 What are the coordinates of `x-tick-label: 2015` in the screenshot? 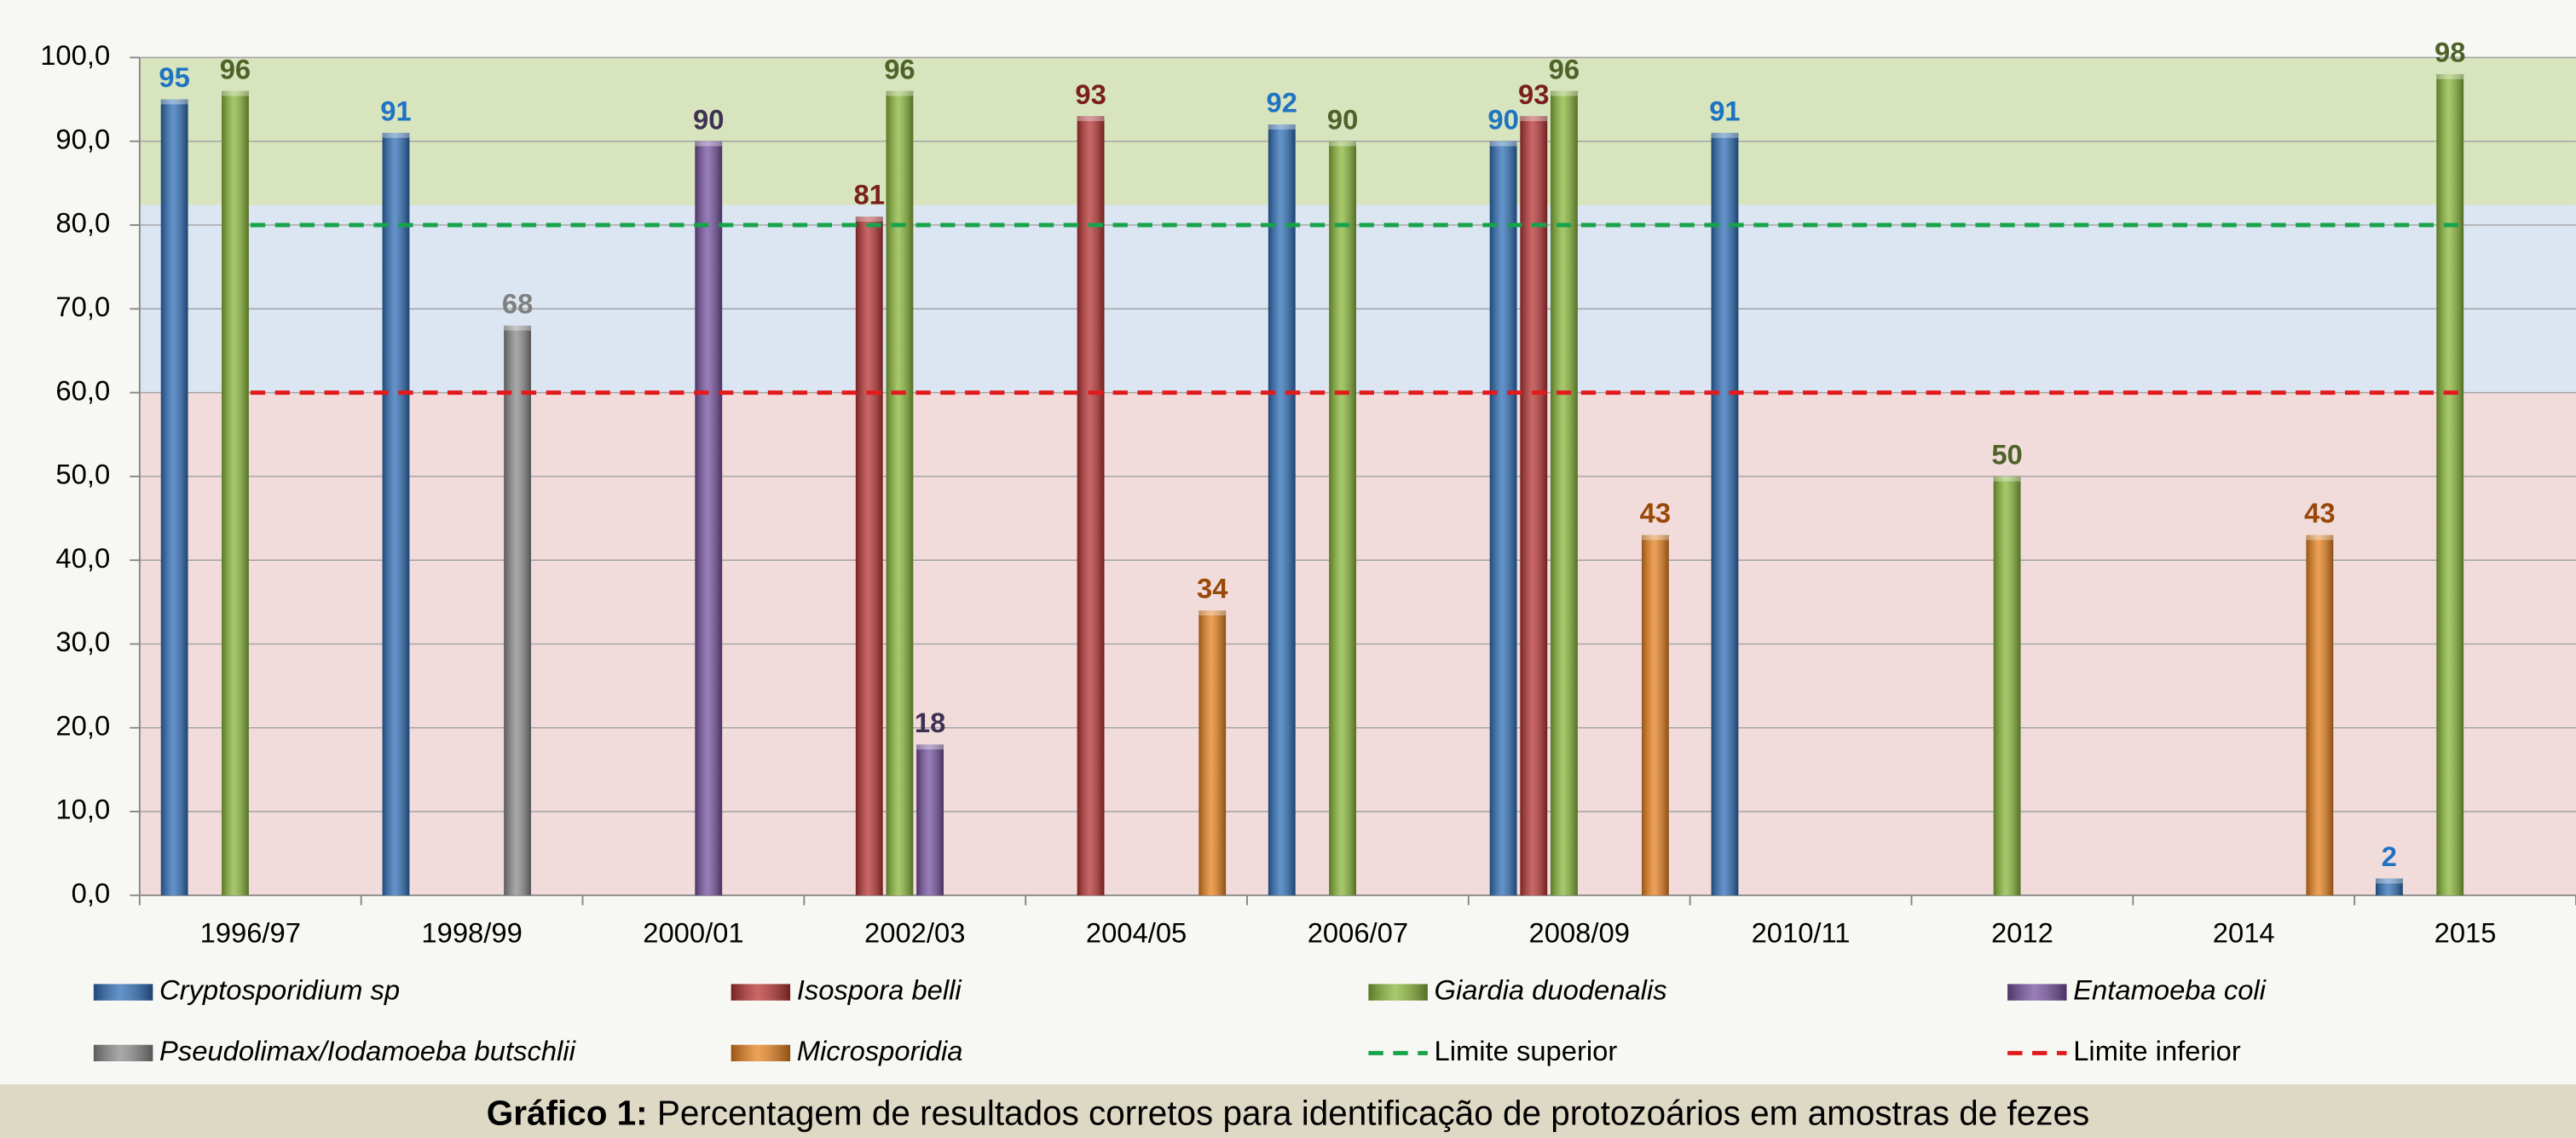 It's located at (2465, 932).